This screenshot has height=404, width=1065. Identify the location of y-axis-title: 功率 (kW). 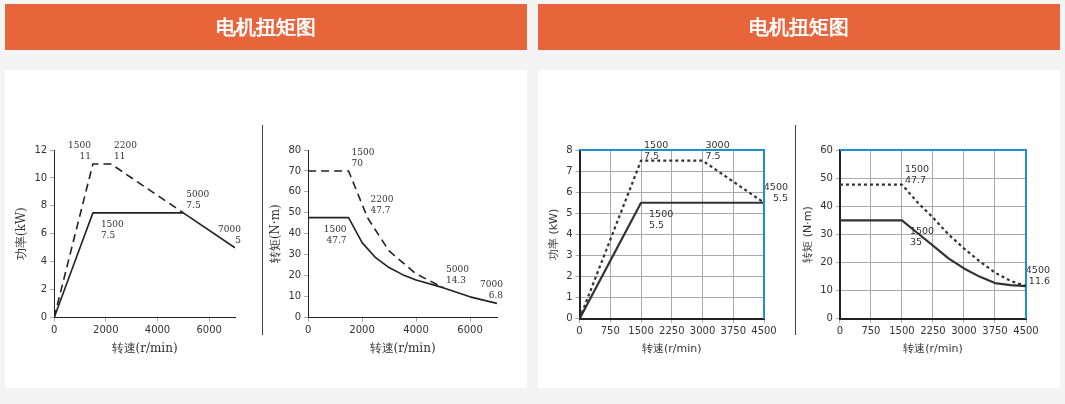
(554, 234).